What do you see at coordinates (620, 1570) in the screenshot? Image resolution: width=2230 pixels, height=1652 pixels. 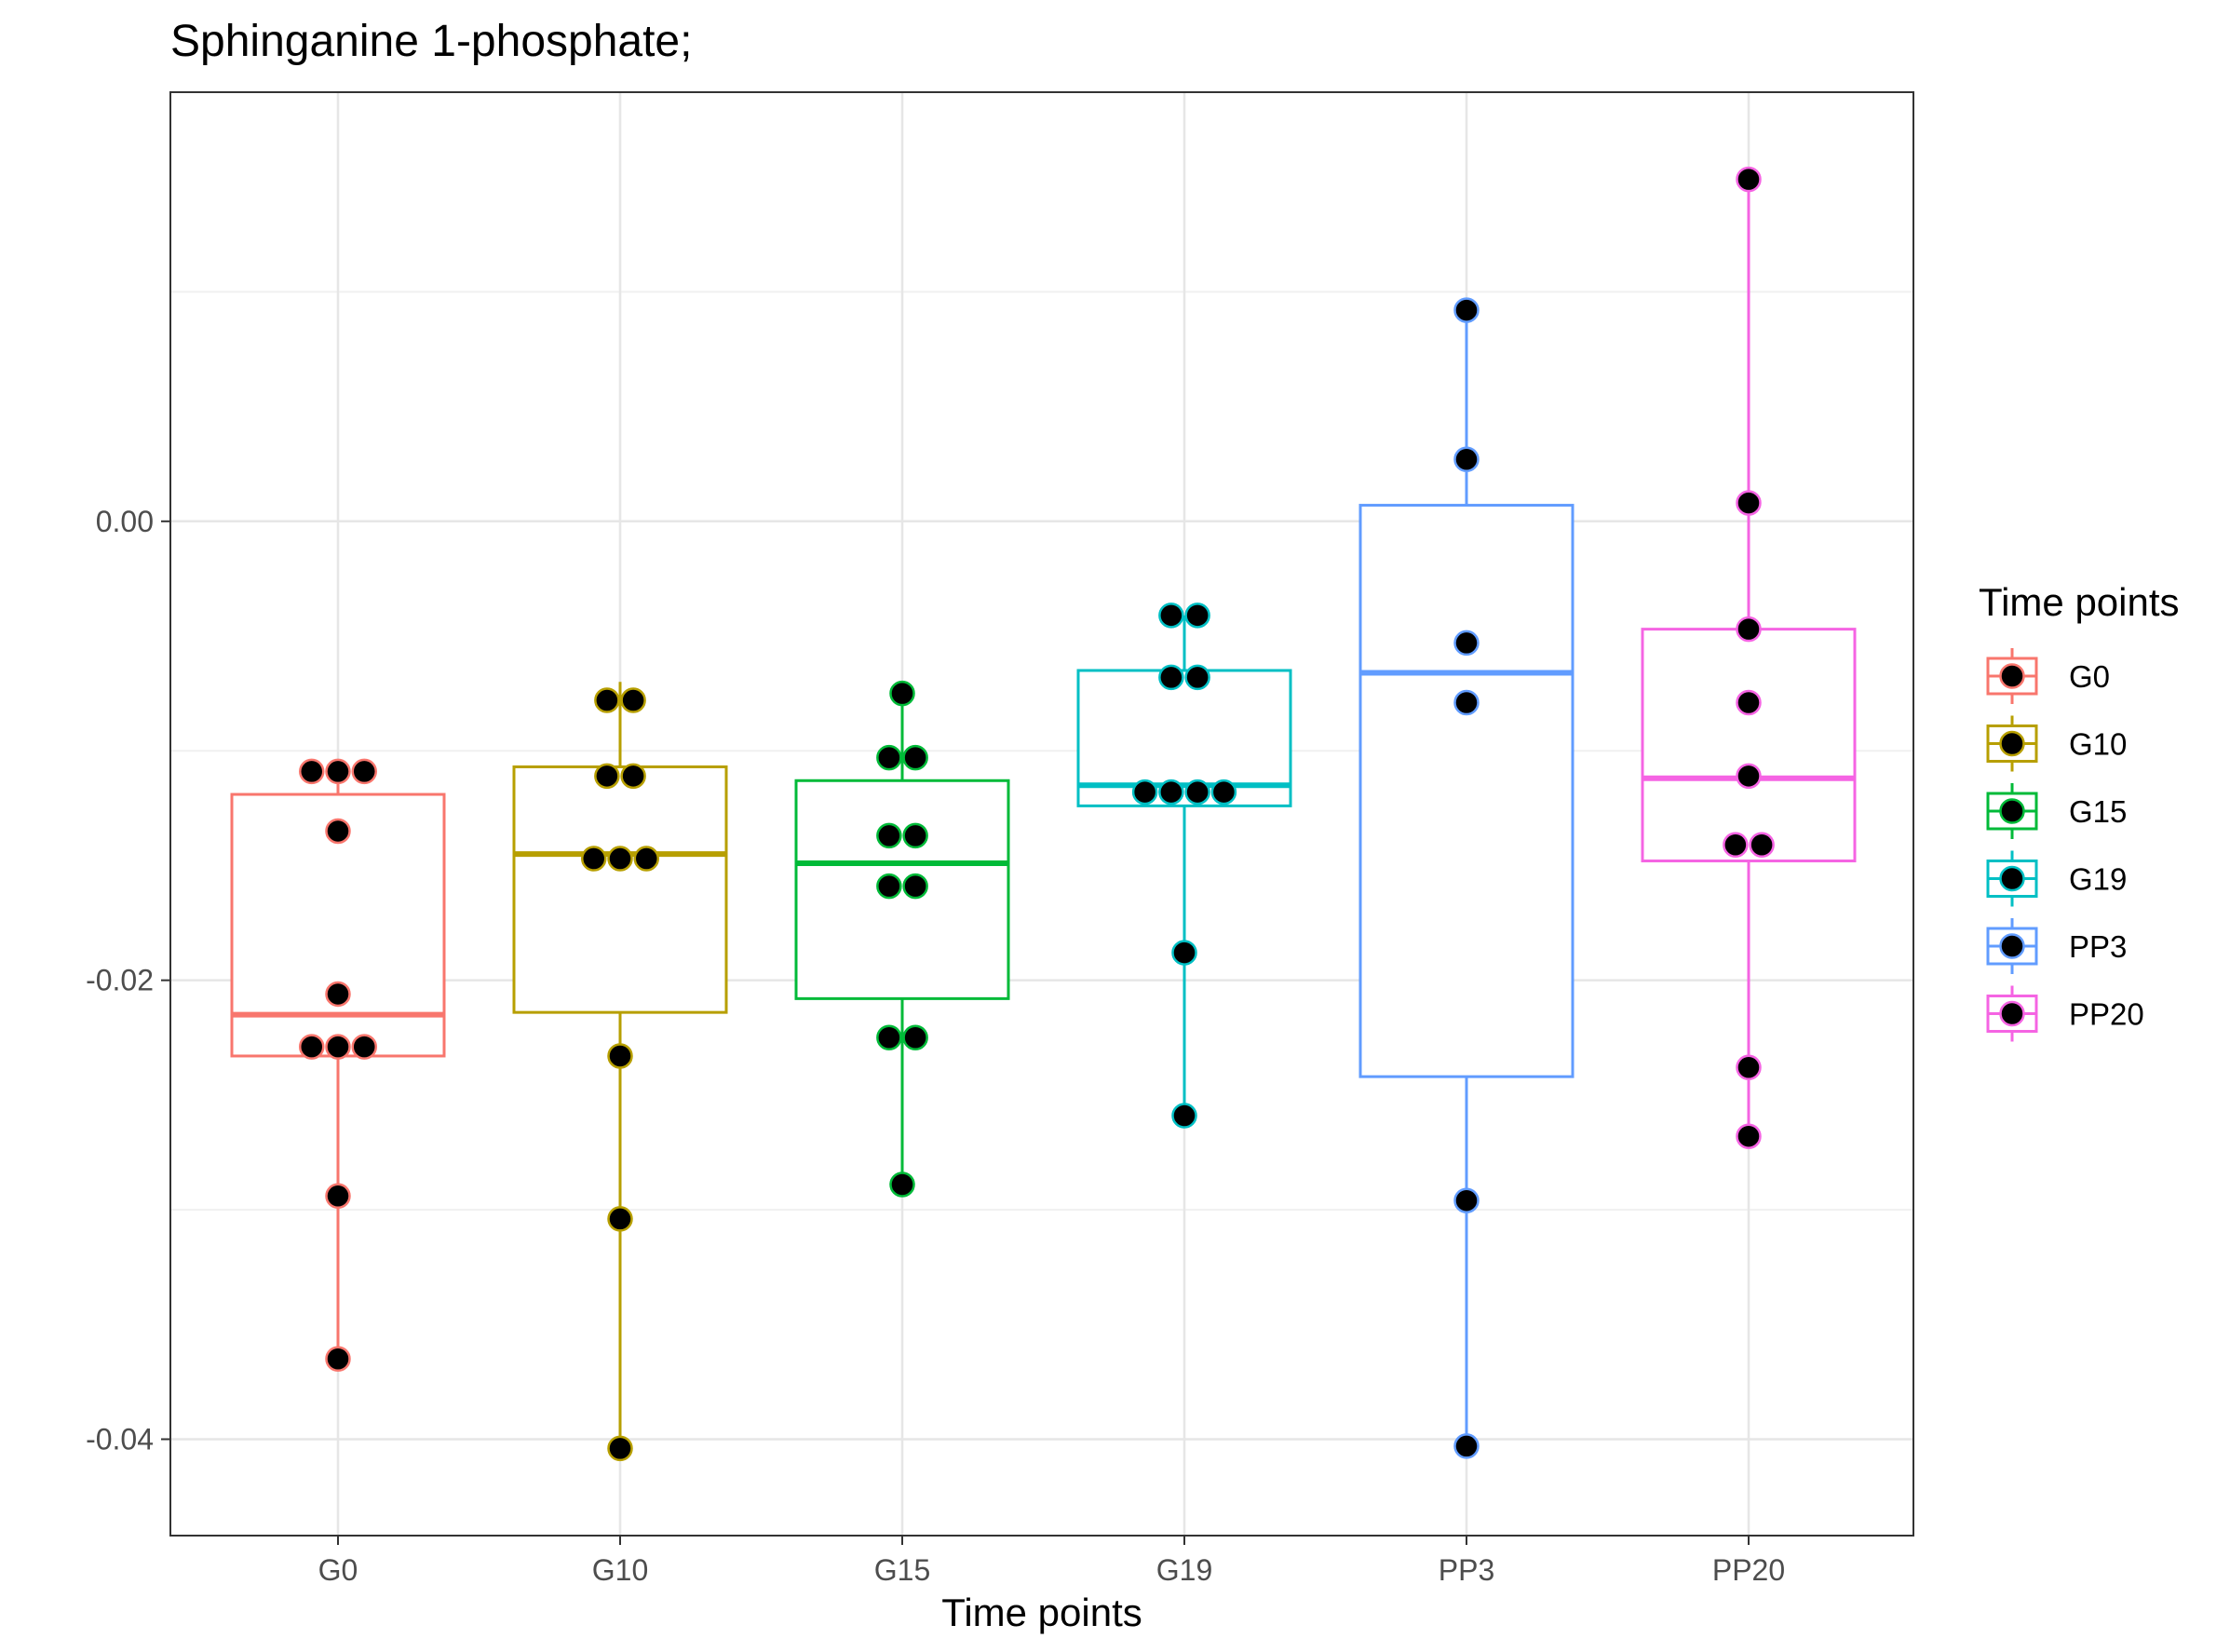 I see `x-tick-label: G10` at bounding box center [620, 1570].